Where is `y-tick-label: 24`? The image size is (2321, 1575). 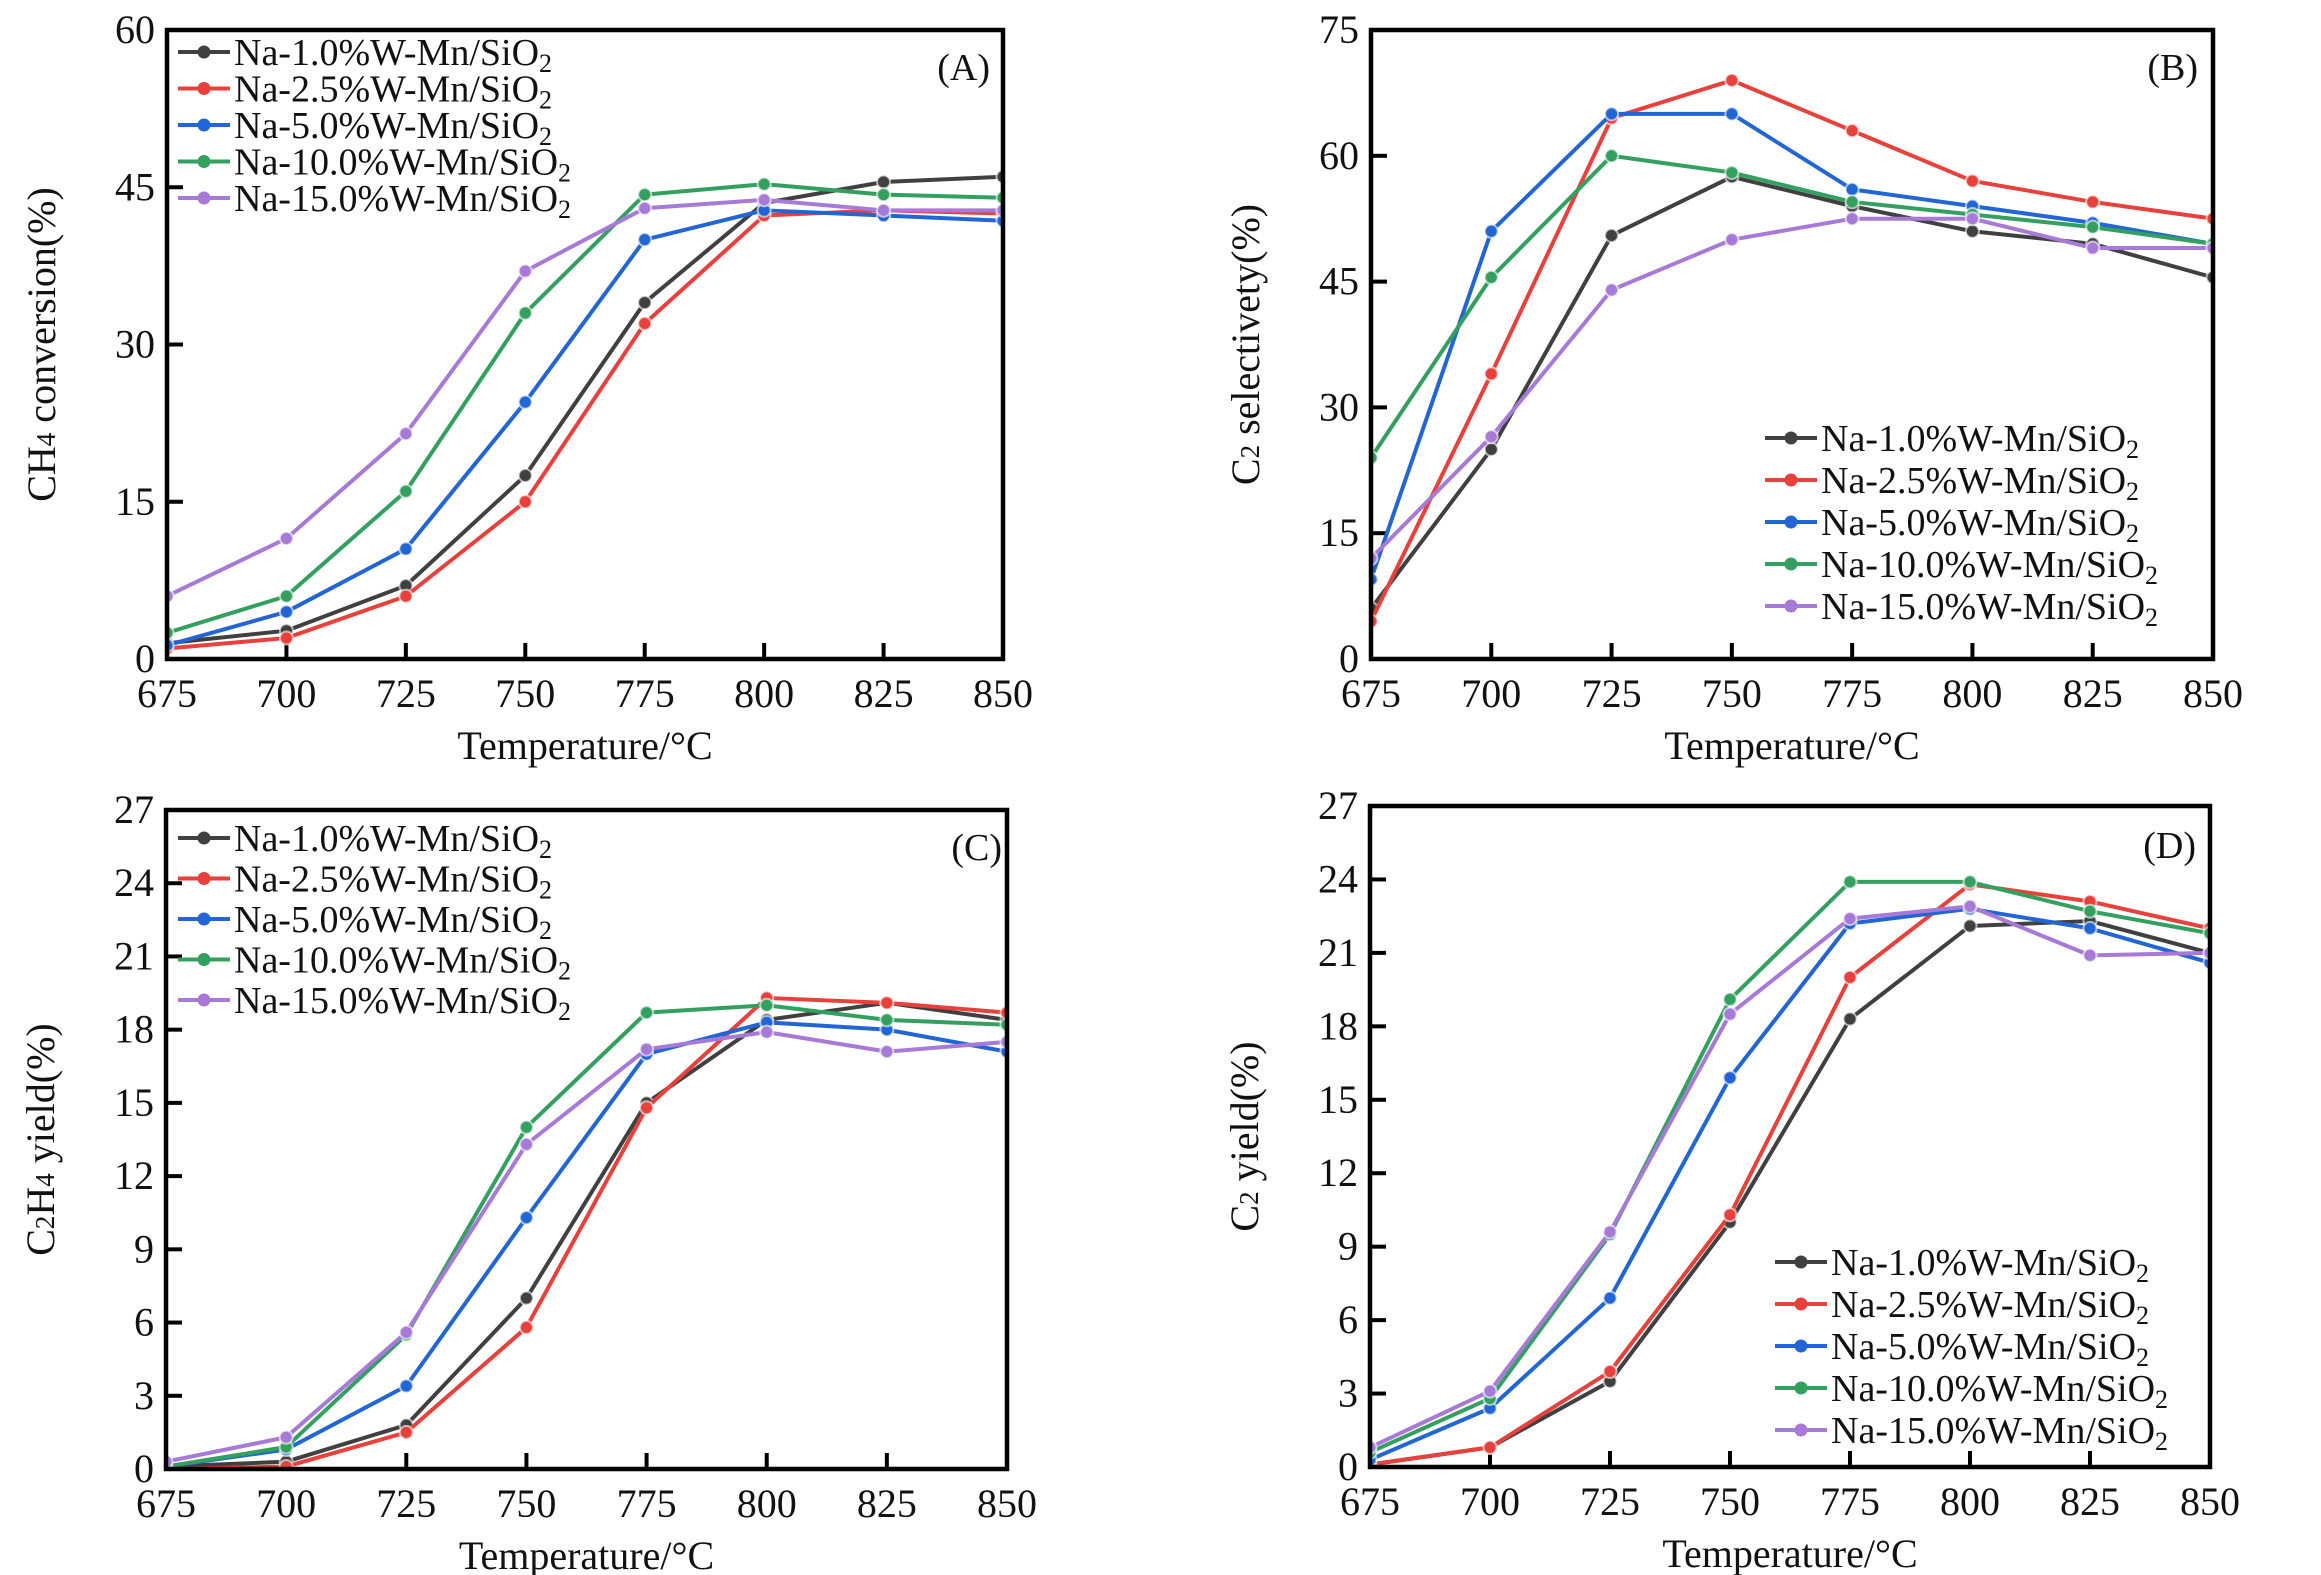
y-tick-label: 24 is located at coordinates (1338, 878).